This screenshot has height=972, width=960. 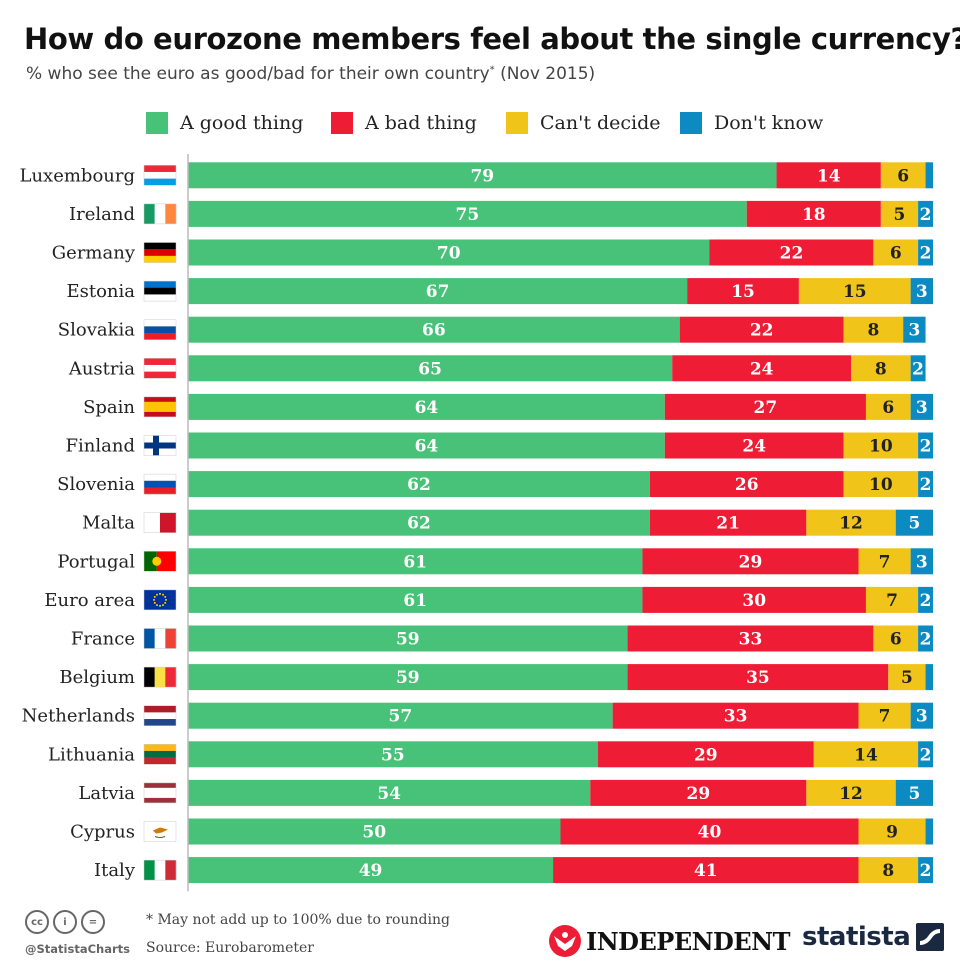 I want to click on bar-good-italy, so click(x=371, y=870).